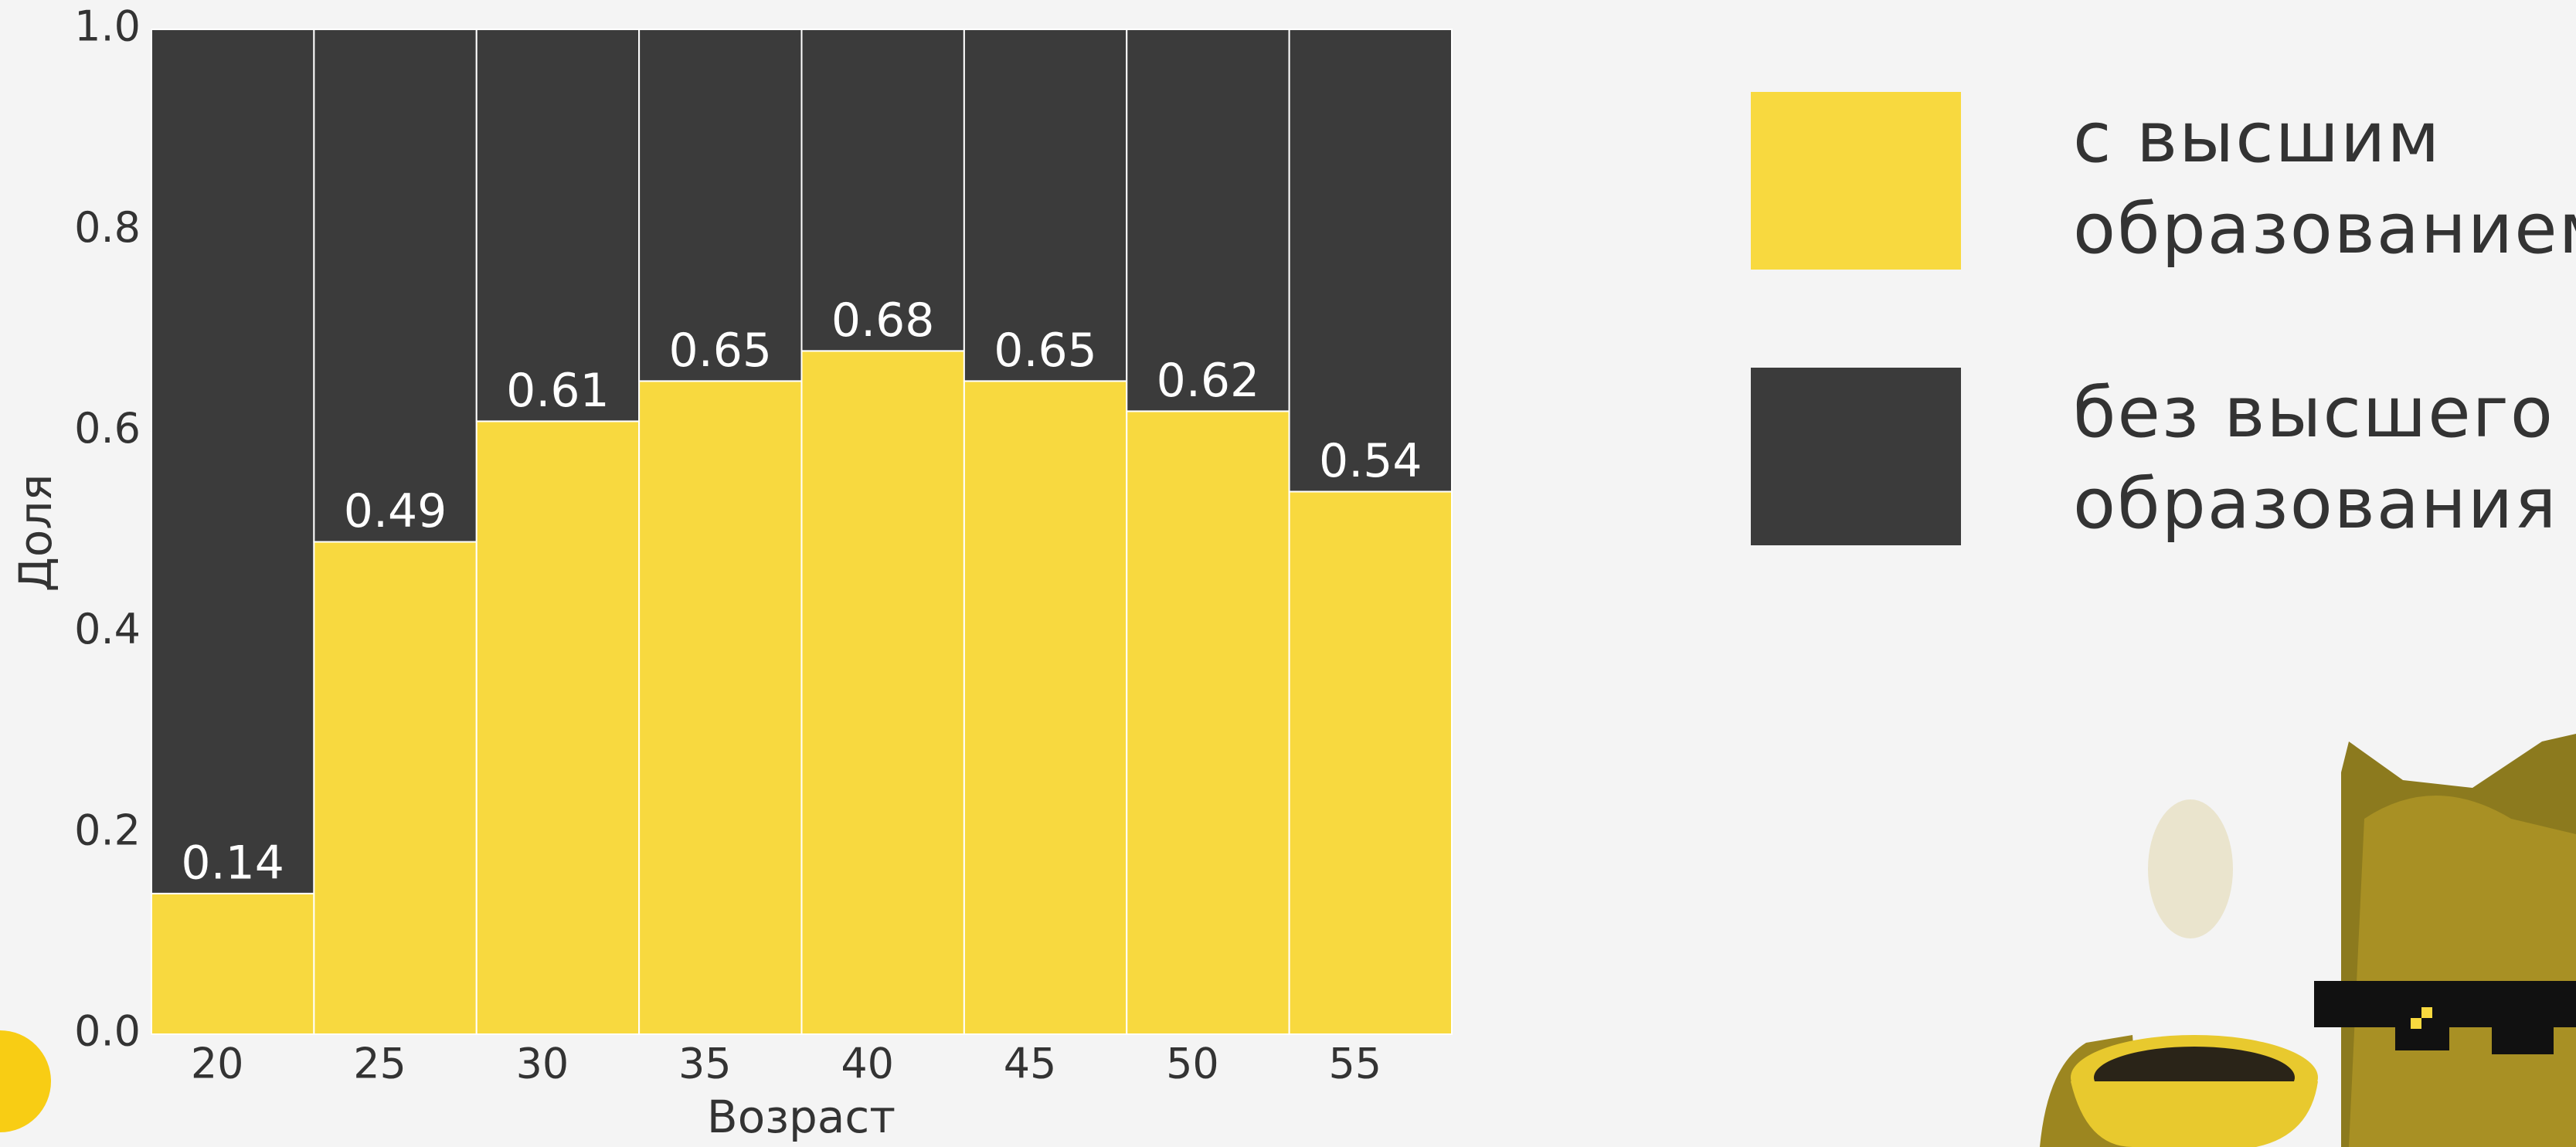 The width and height of the screenshot is (2576, 1147). What do you see at coordinates (2315, 458) in the screenshot?
I see `legend-label: без высшего образования` at bounding box center [2315, 458].